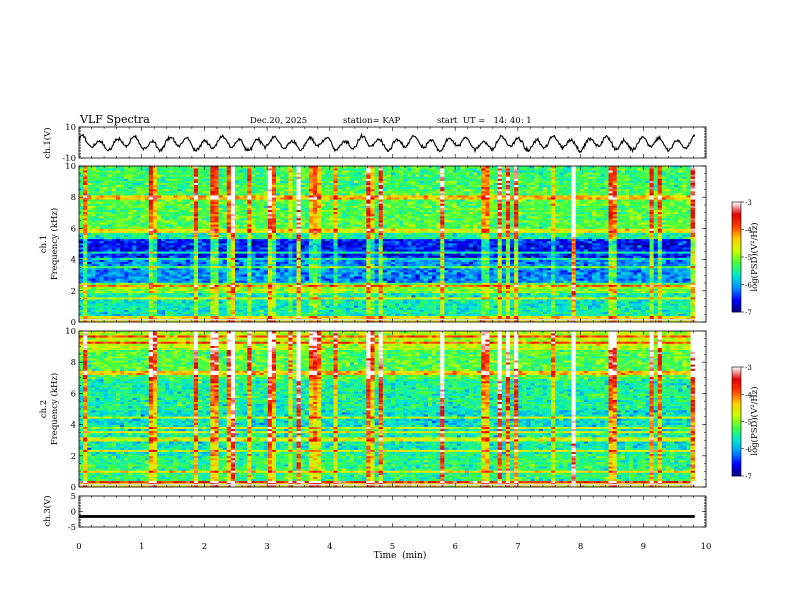 Image resolution: width=792 pixels, height=612 pixels. What do you see at coordinates (54, 409) in the screenshot?
I see `ch2-spectrogram-ylabel-line2: Frequency (kHz)` at bounding box center [54, 409].